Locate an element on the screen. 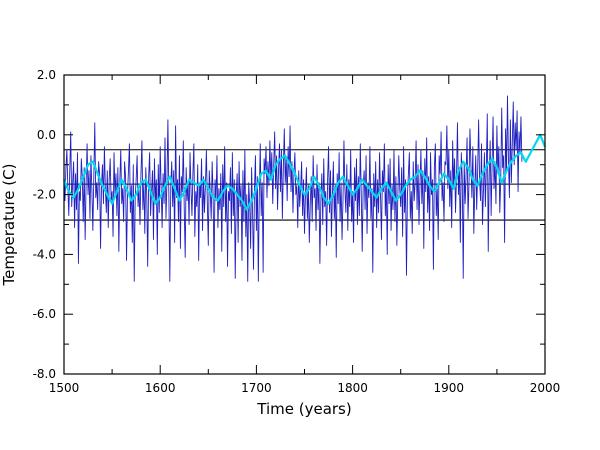 Image resolution: width=600 pixels, height=450 pixels. x-tick-label: 1700 is located at coordinates (256, 388).